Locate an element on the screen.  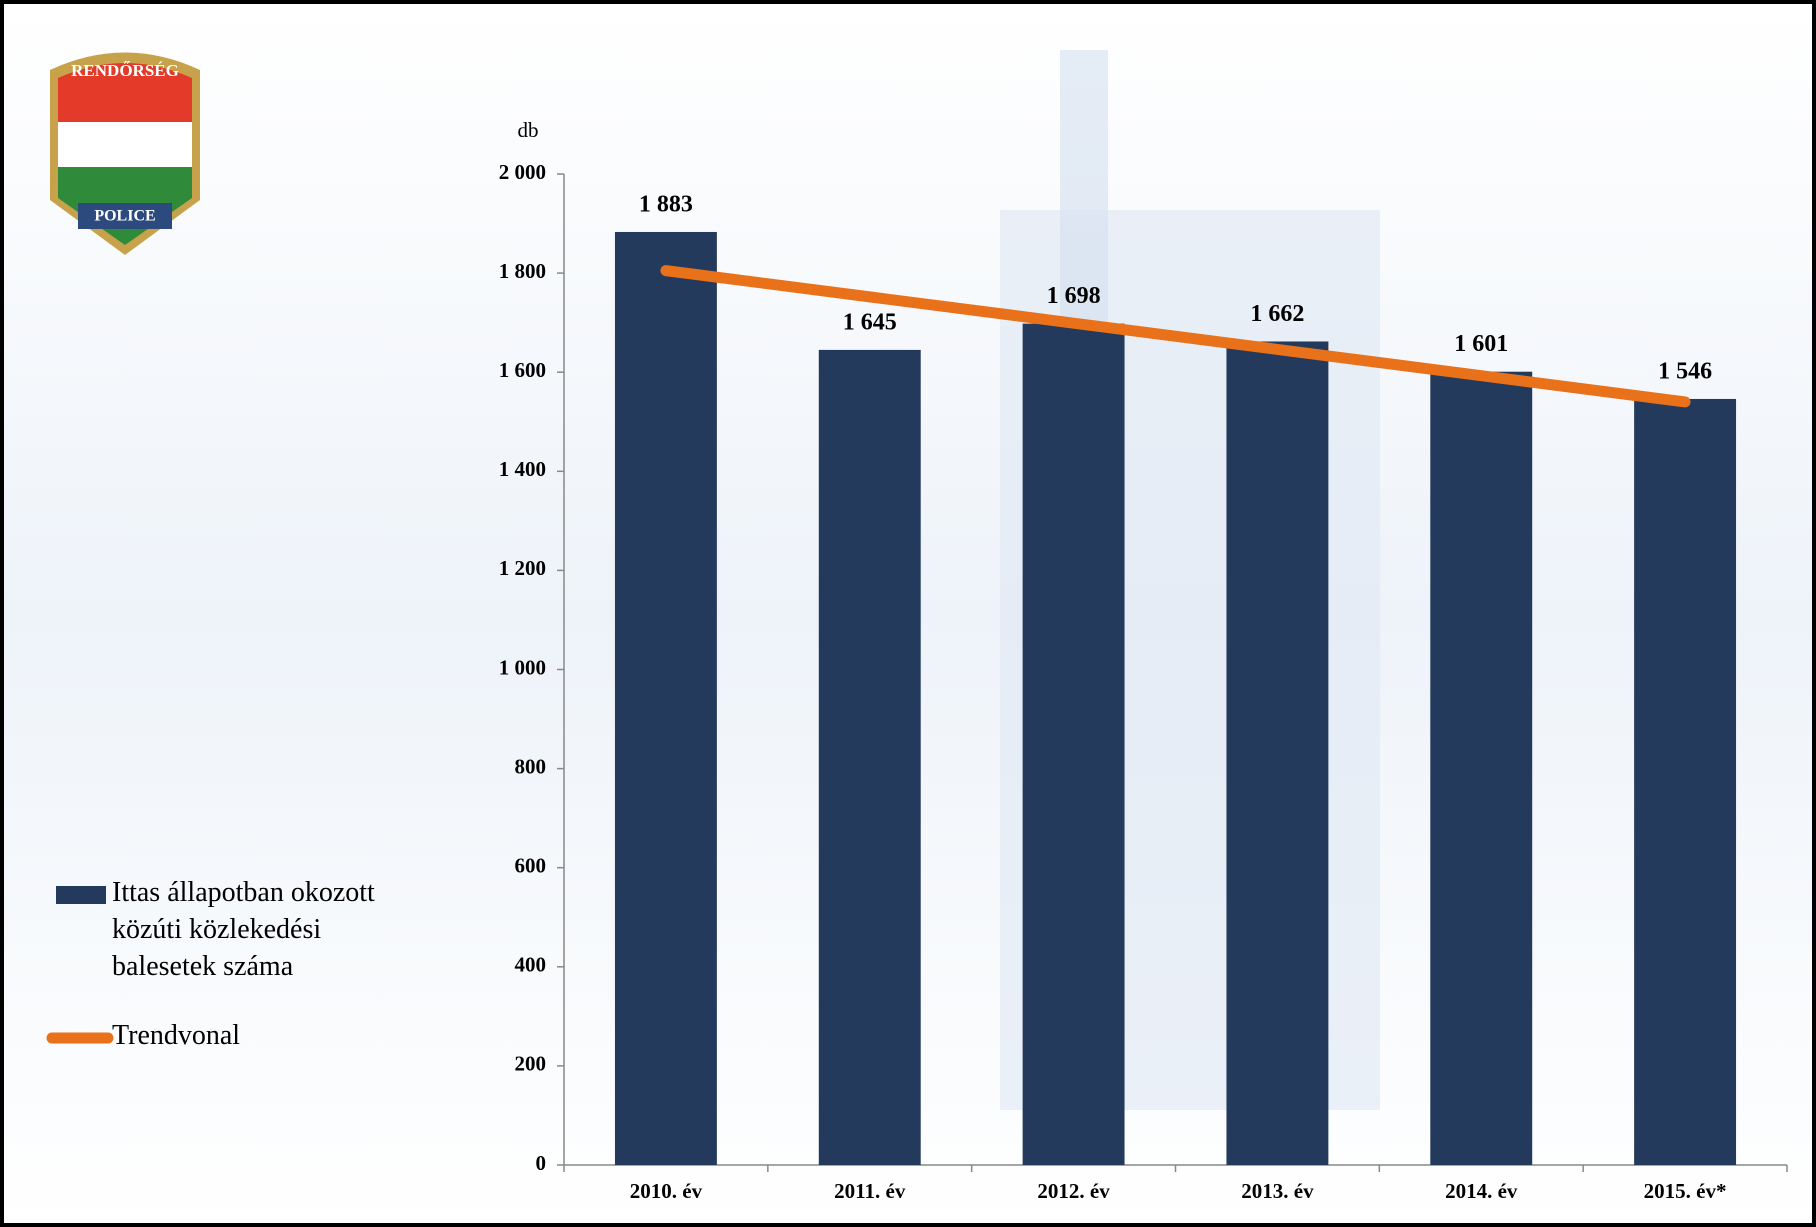
y-tick-label: 200 is located at coordinates (531, 1064).